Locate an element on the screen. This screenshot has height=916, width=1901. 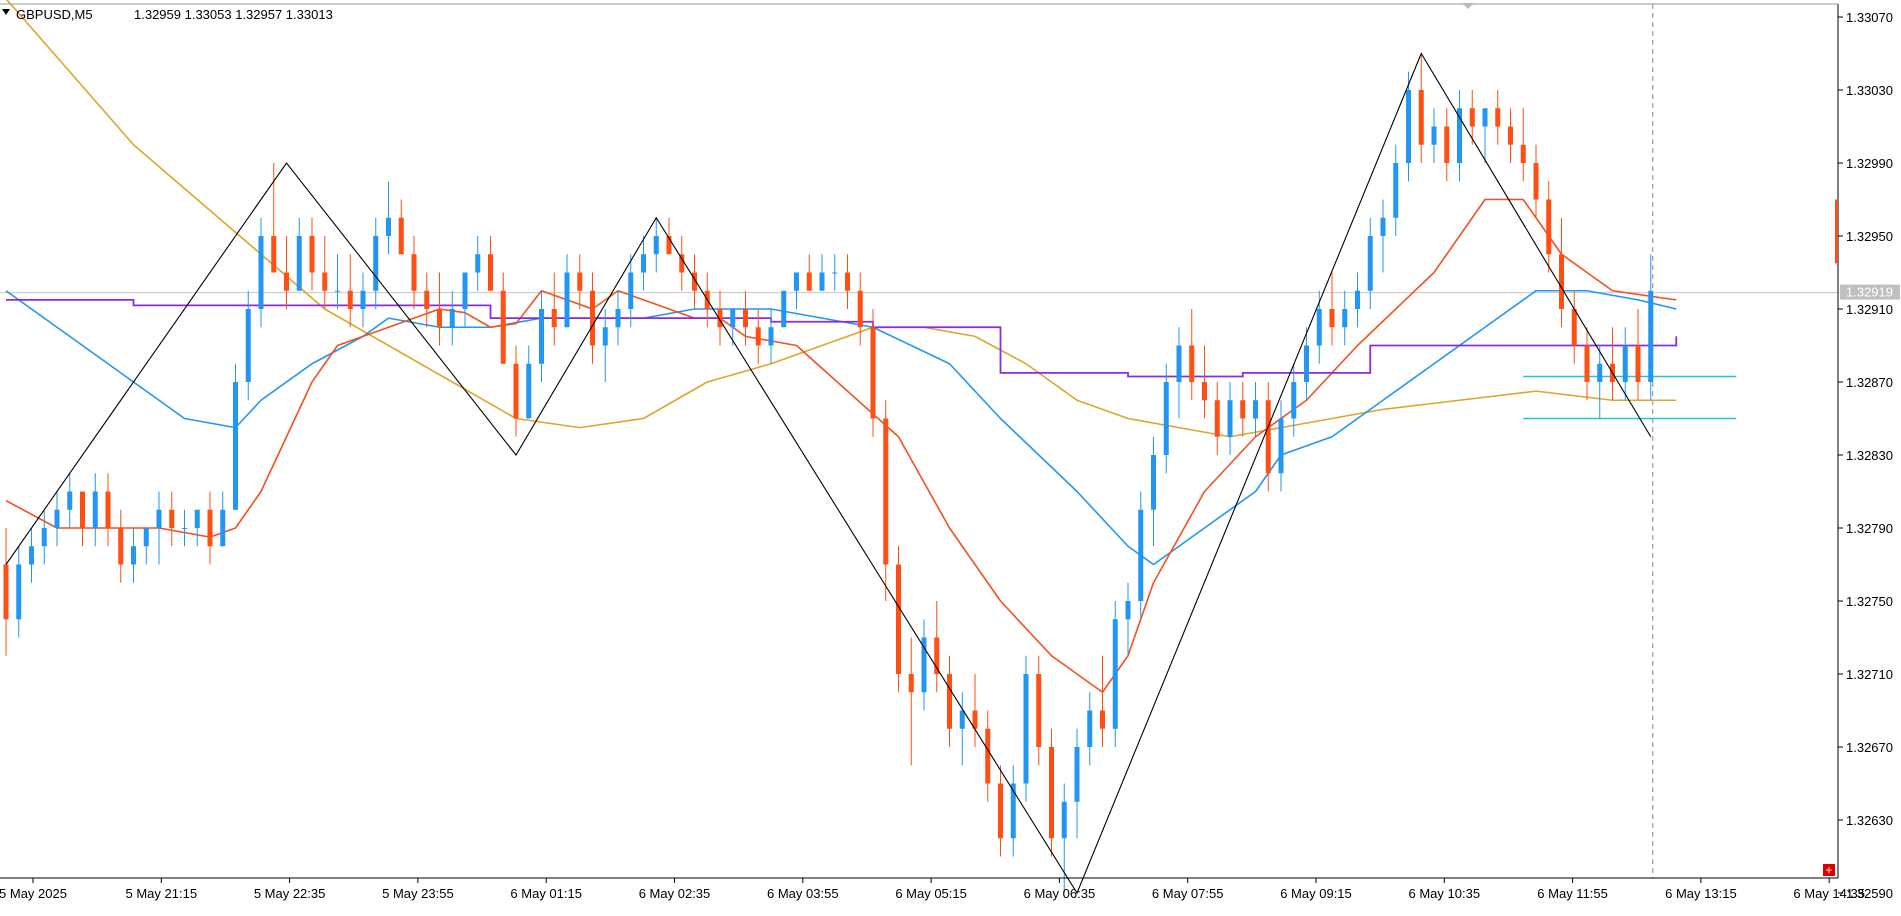
chart-menu-triangle-icon is located at coordinates (6, 12).